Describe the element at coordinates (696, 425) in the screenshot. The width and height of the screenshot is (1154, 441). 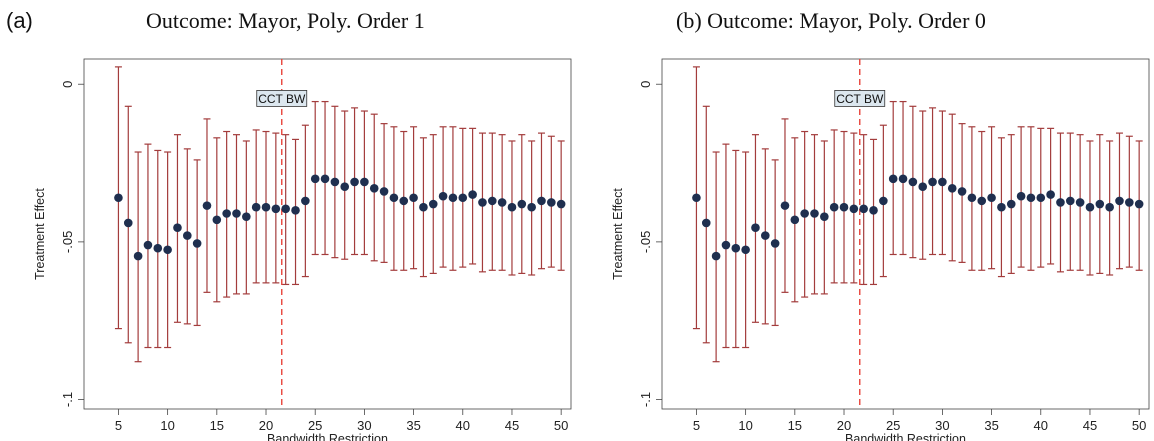
I see `x-tick-label: 5` at that location.